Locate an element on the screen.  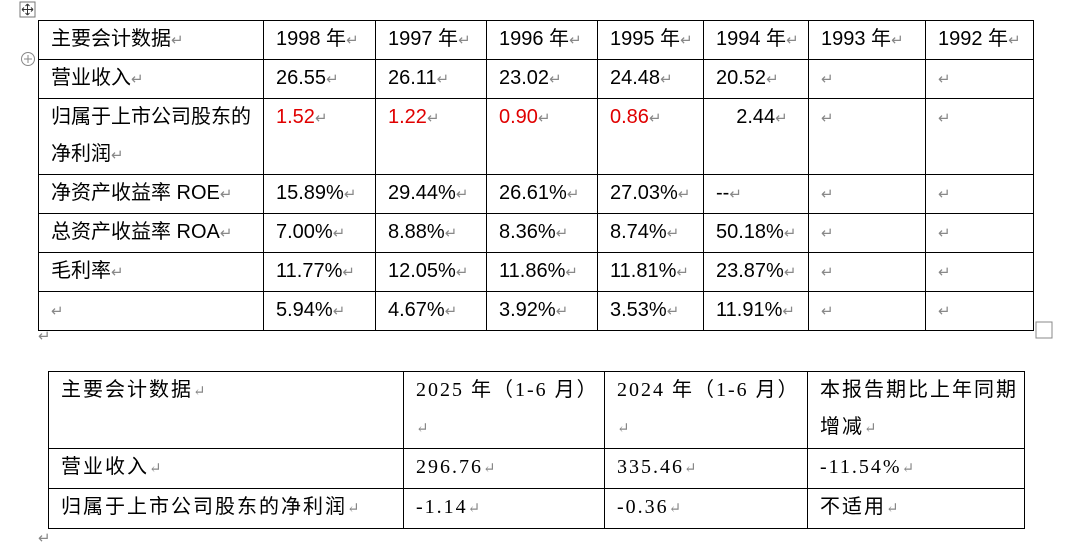
header-cell: 本报告期比上年同期增减 is located at coordinates (916, 410).